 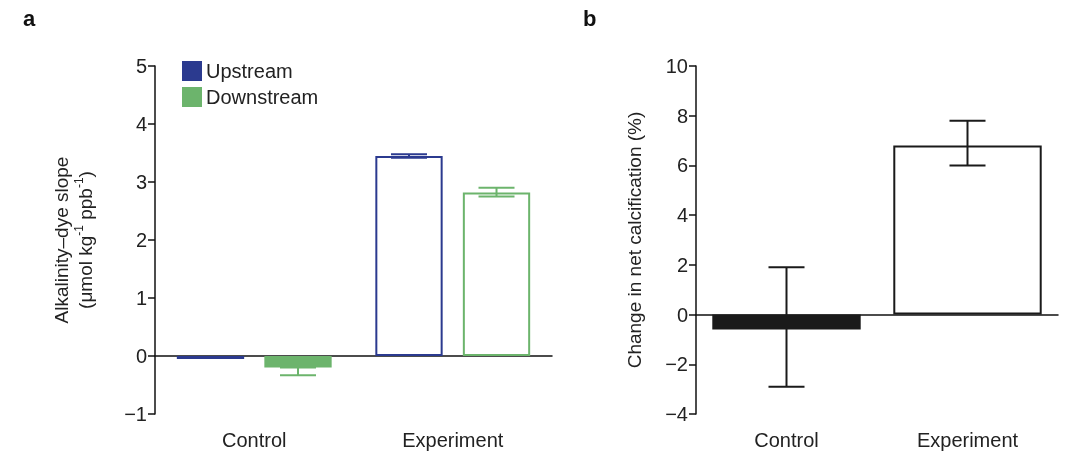 What do you see at coordinates (676, 364) in the screenshot?
I see `y-tick-label: −2` at bounding box center [676, 364].